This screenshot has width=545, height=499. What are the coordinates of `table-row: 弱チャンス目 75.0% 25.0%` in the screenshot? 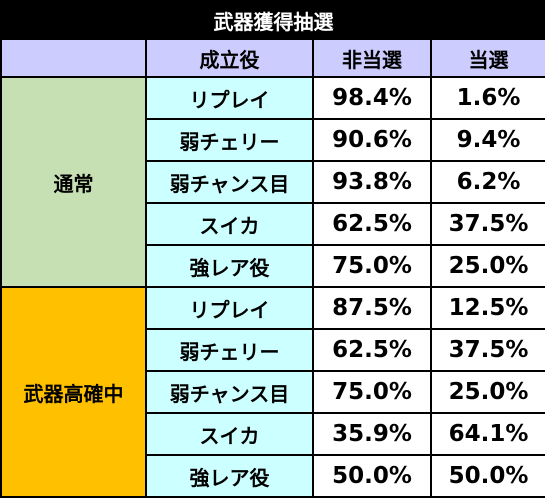 It's located at (273, 392).